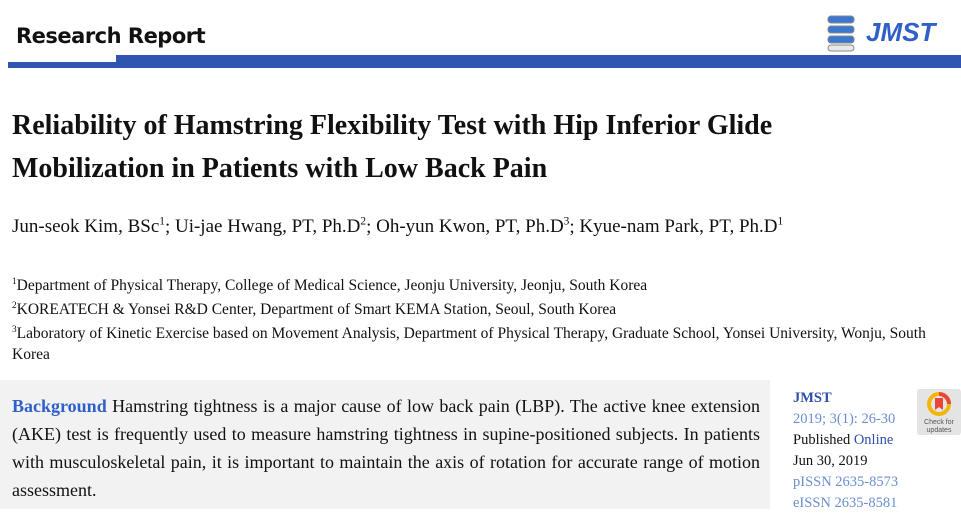 The height and width of the screenshot is (514, 961). Describe the element at coordinates (845, 503) in the screenshot. I see `eissn: eISSN 2635-8581` at that location.